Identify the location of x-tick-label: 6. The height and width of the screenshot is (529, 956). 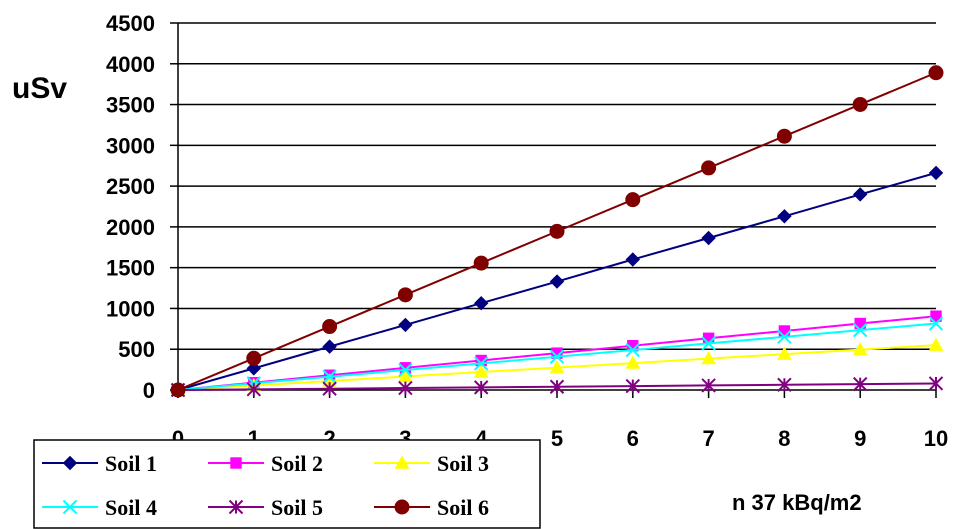
(633, 438).